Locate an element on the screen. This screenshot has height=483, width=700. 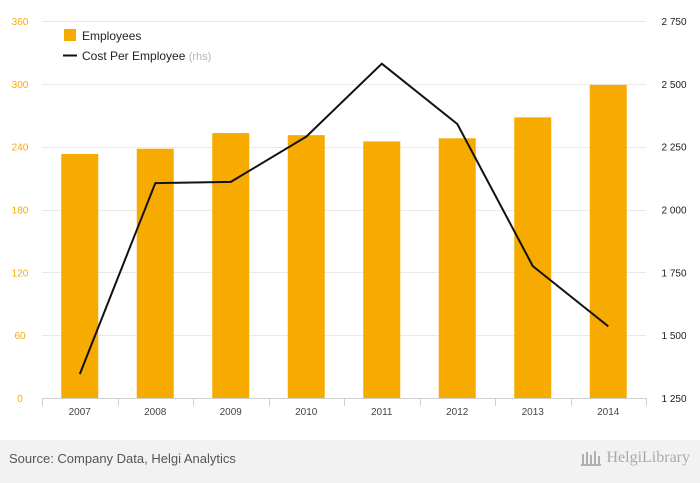
bar-2011 is located at coordinates (382, 270).